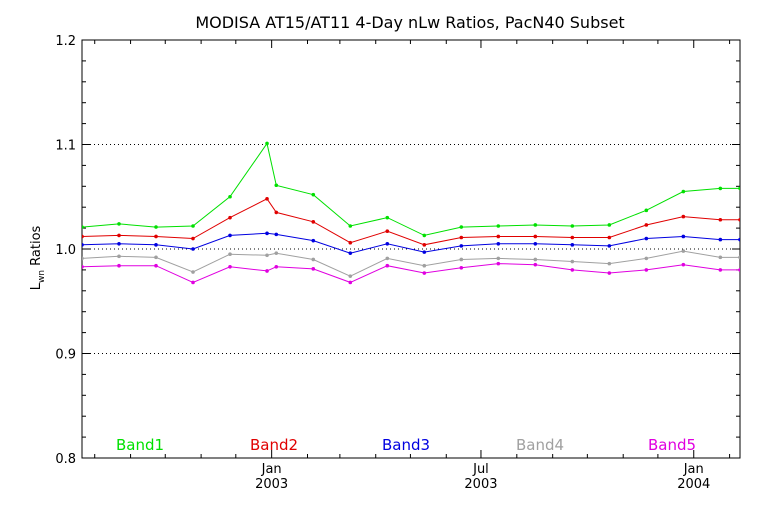  Describe the element at coordinates (140, 445) in the screenshot. I see `legend-label-Band1: Band1` at that location.